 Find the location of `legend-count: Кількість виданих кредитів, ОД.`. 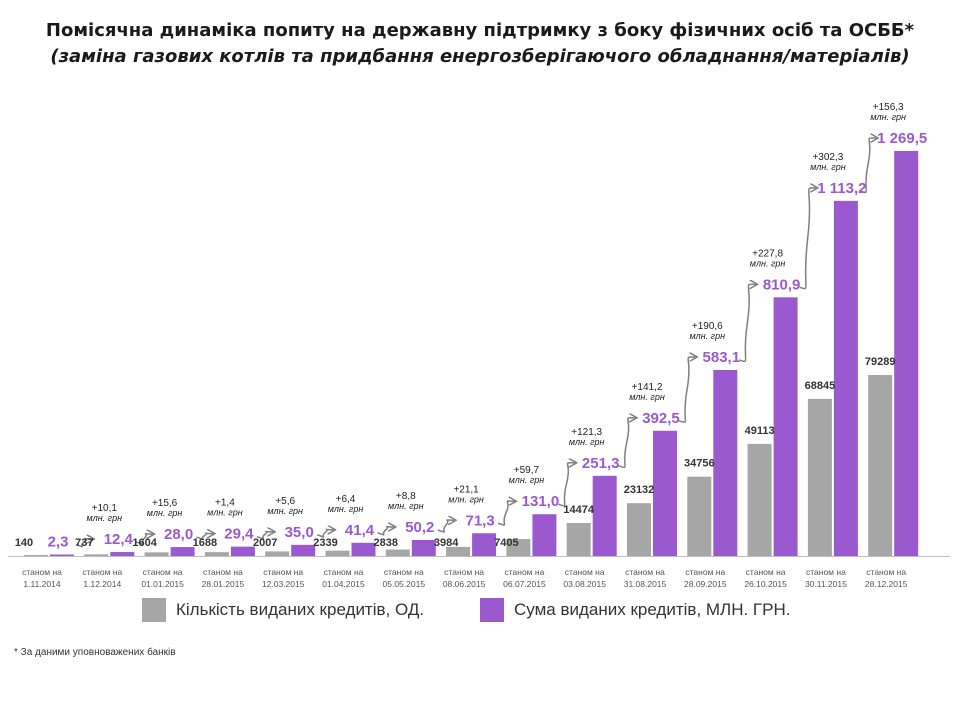

legend-count: Кількість виданих кредитів, ОД. is located at coordinates (283, 610).